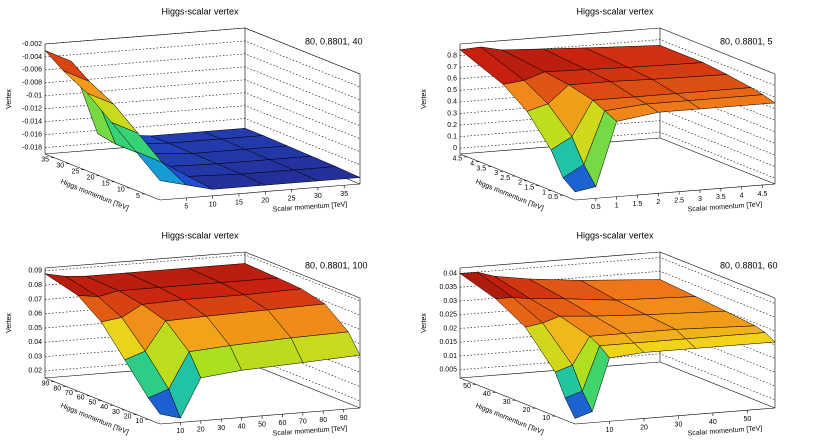  I want to click on z-tick-label: -0.006, so click(32, 70).